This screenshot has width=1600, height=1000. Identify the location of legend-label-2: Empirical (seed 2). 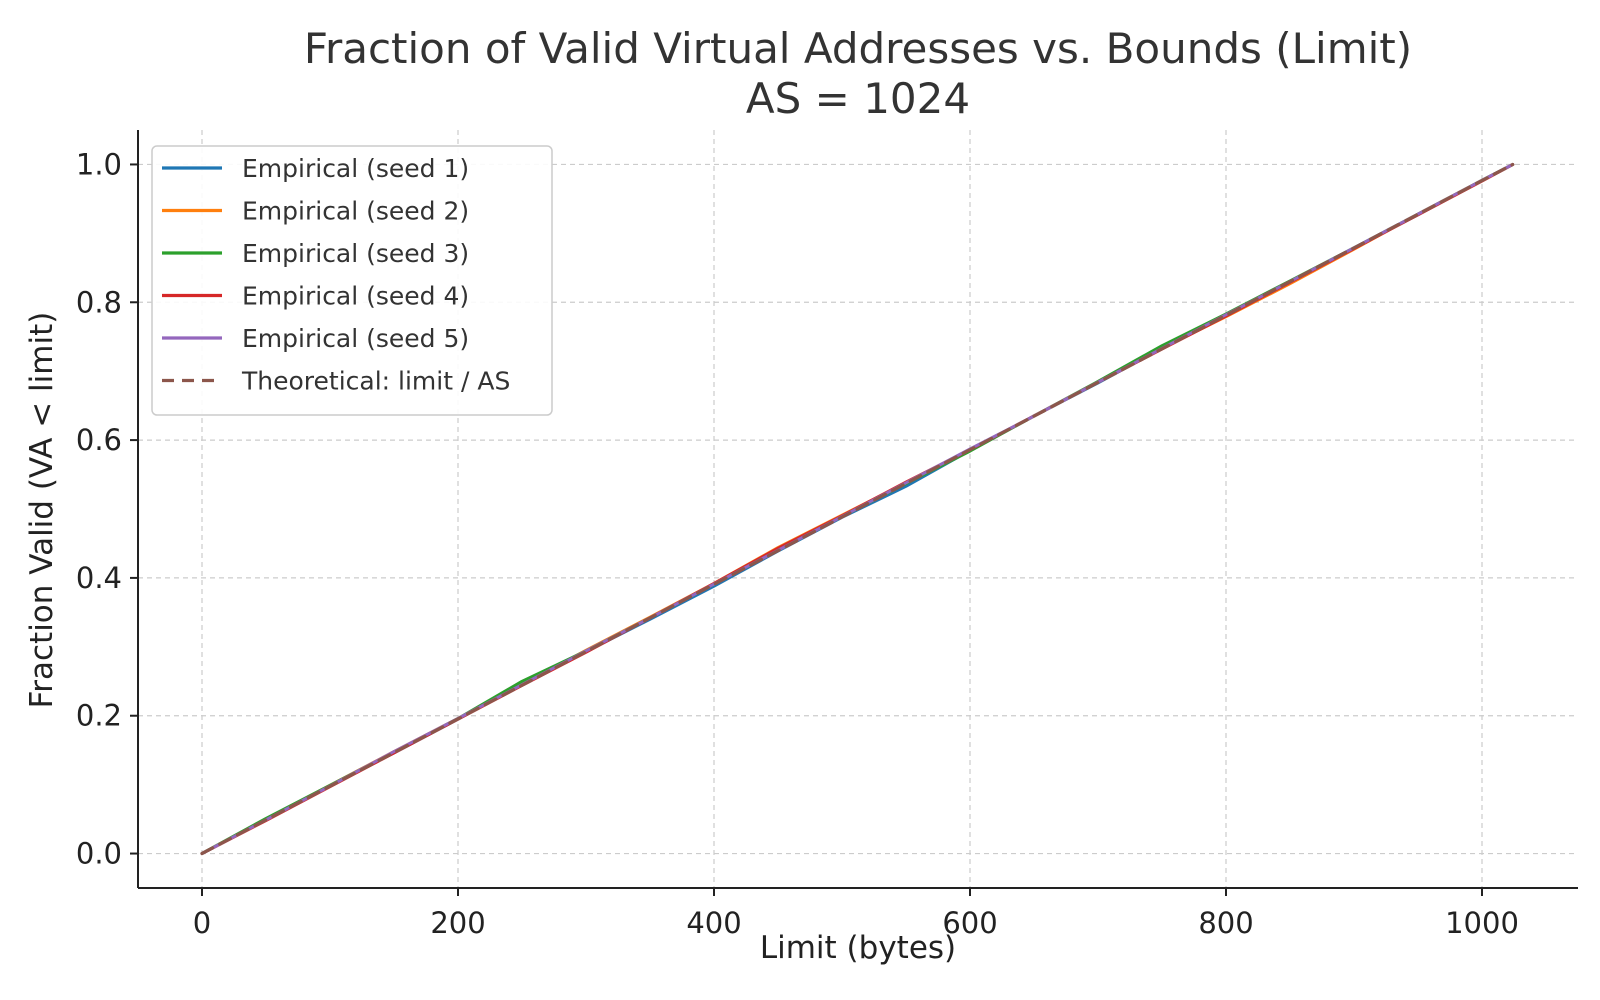
(355, 211).